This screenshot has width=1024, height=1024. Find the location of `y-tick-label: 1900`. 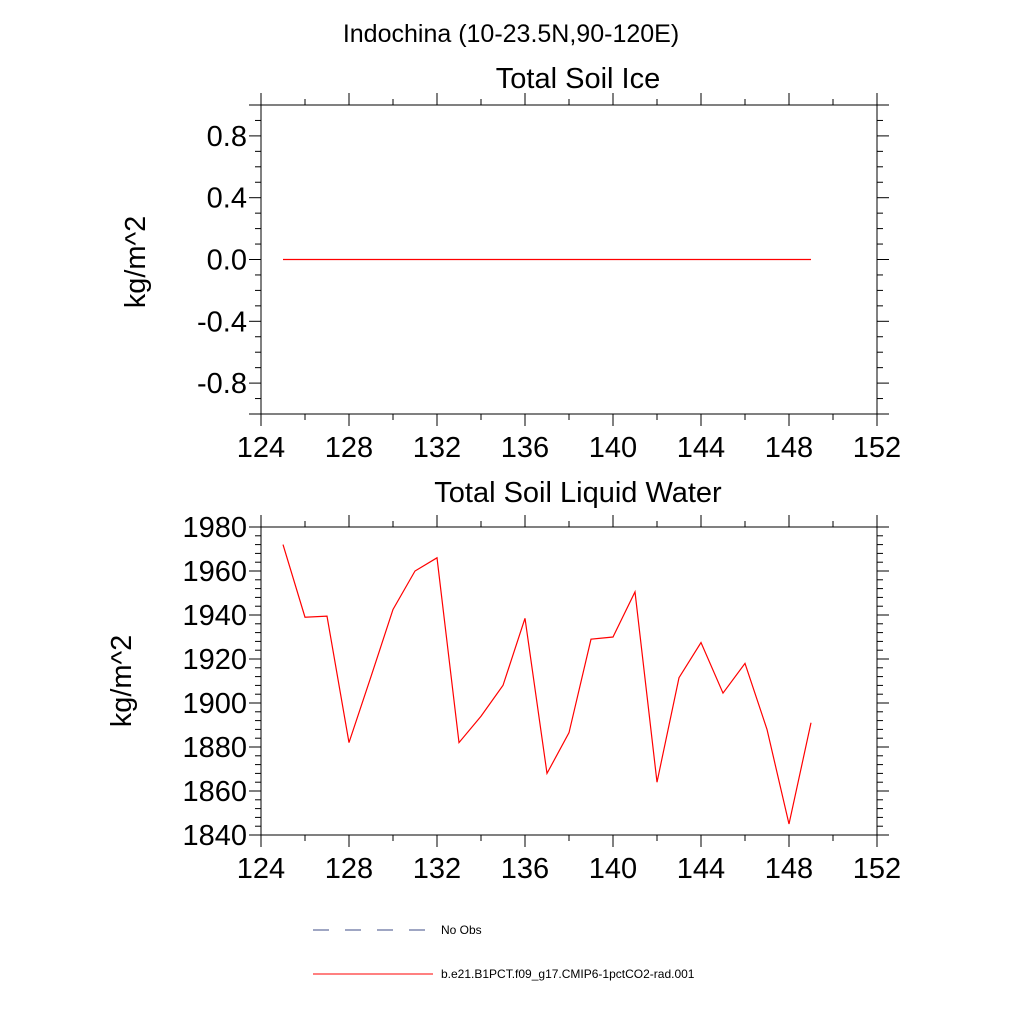

y-tick-label: 1900 is located at coordinates (214, 704).